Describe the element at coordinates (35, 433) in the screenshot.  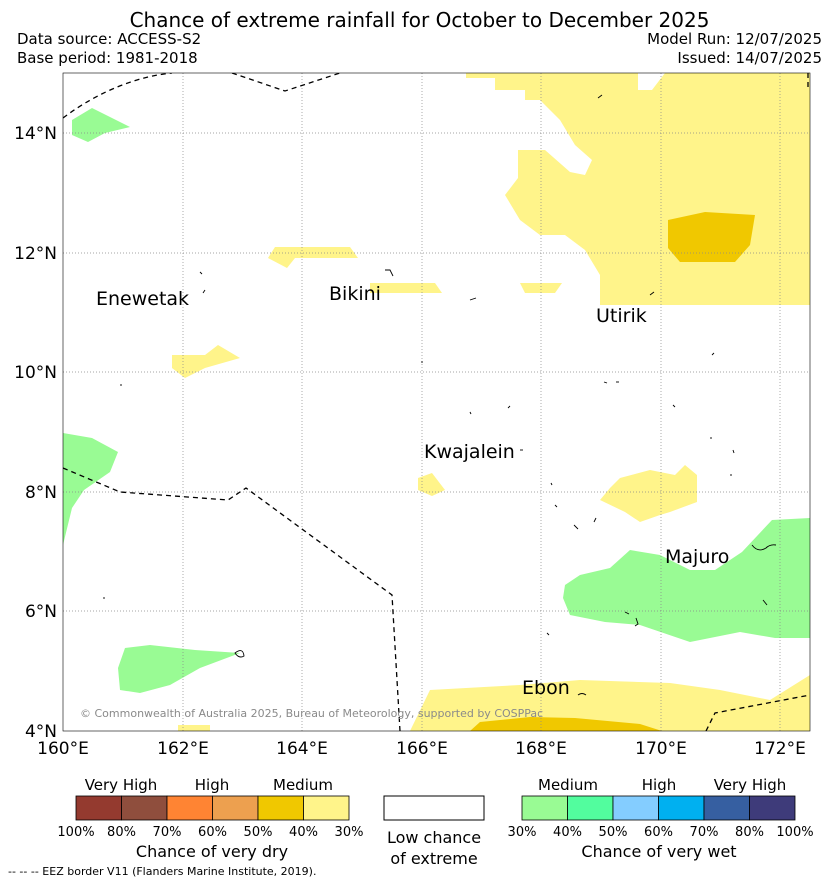
I see `latitude-labels: 14°N 12°N 10°N 8°N 6°N 4°N` at that location.